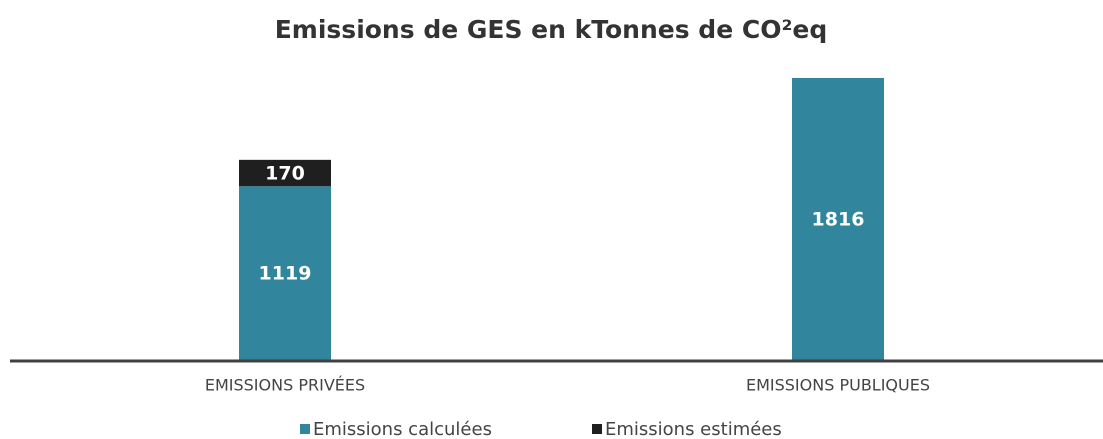 This screenshot has height=439, width=1103. I want to click on data-label: 1816, so click(838, 220).